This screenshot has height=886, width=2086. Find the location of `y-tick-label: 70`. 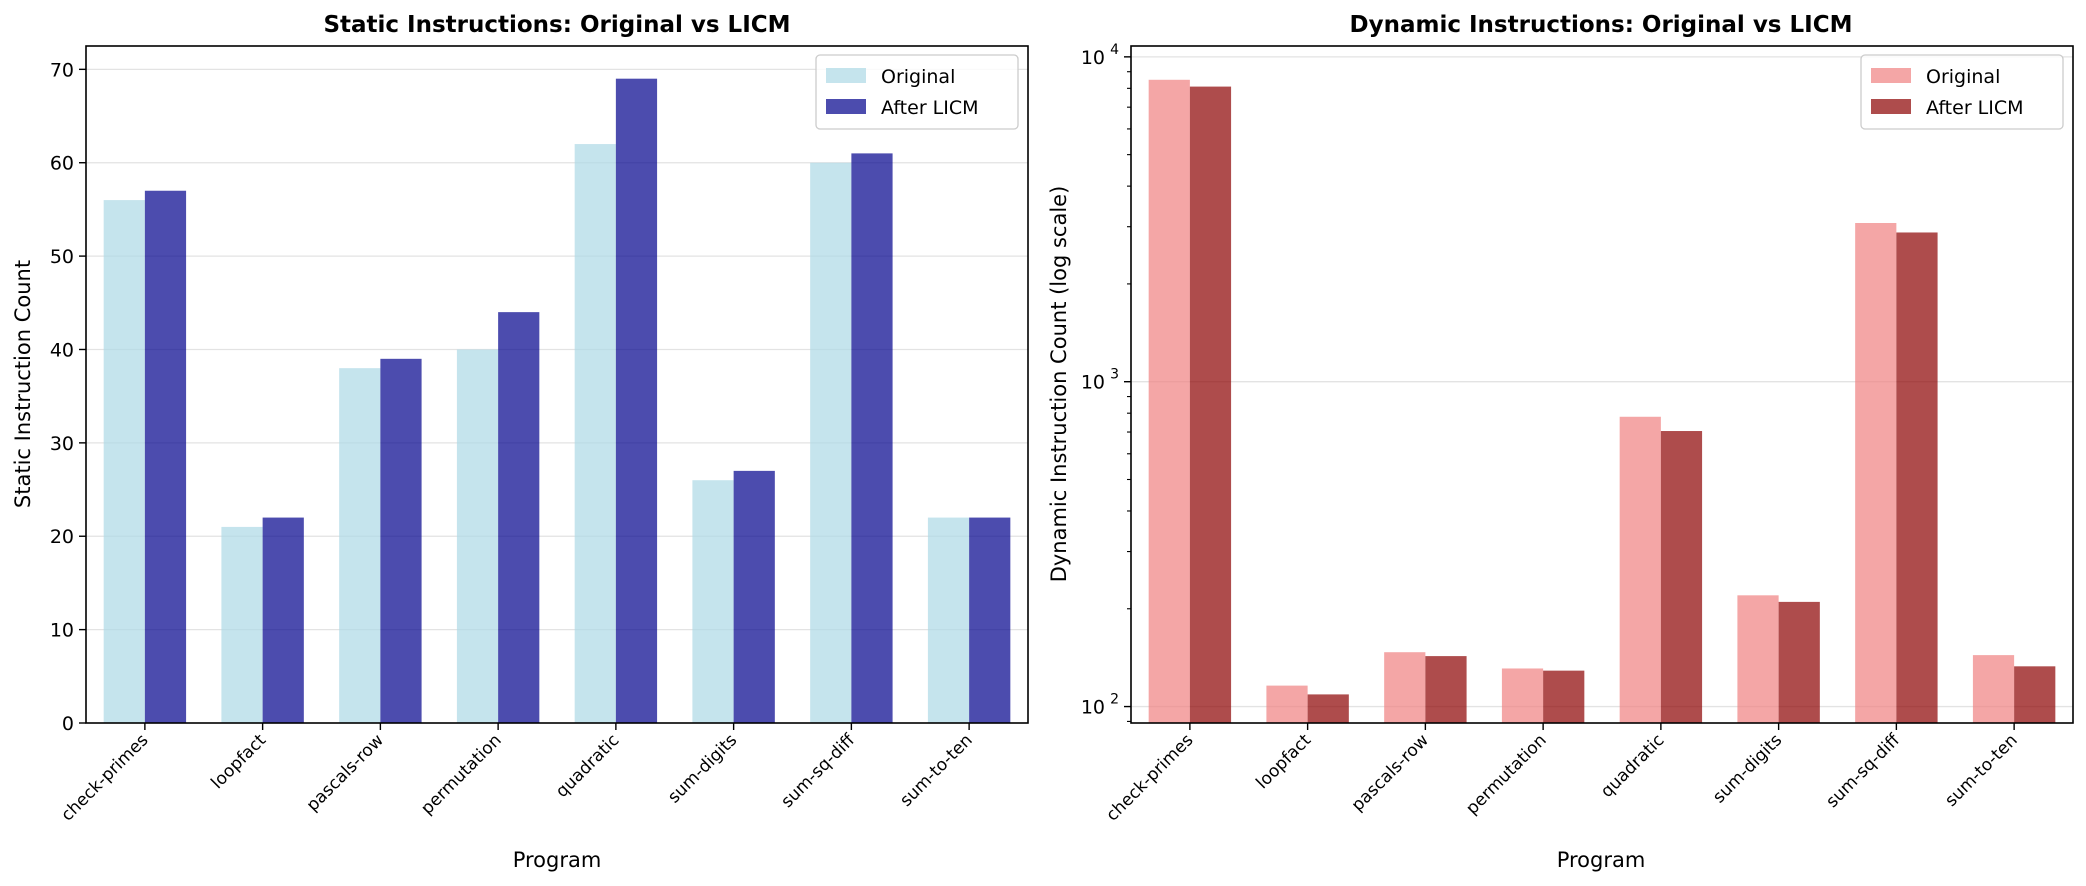

y-tick-label: 70 is located at coordinates (62, 70).